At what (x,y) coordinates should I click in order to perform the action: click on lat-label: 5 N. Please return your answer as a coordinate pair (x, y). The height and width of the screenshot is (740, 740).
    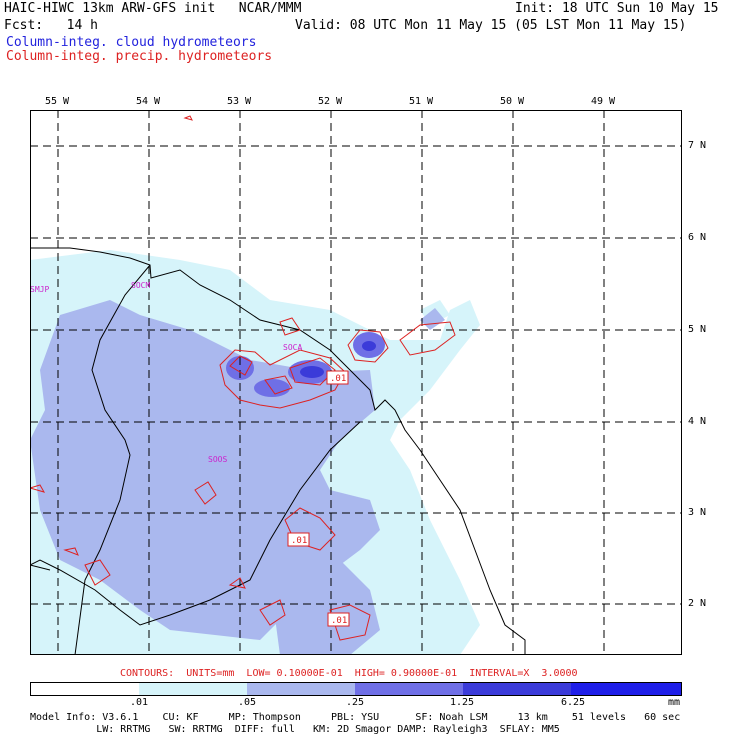
    Looking at the image, I should click on (697, 329).